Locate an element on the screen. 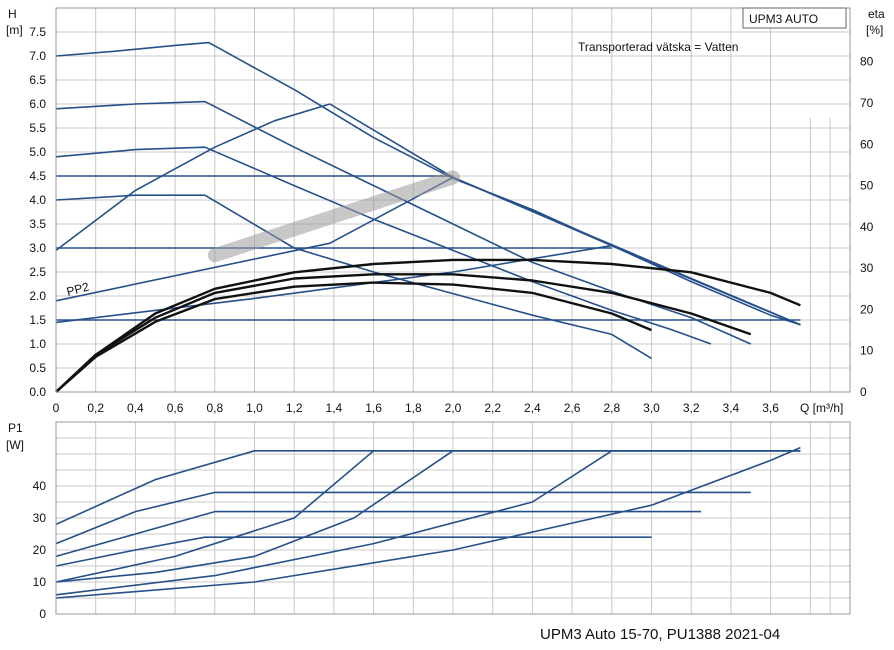 This screenshot has height=650, width=894. chart-footer: UPM3 Auto 15-70, PU1388 2021-04 is located at coordinates (660, 634).